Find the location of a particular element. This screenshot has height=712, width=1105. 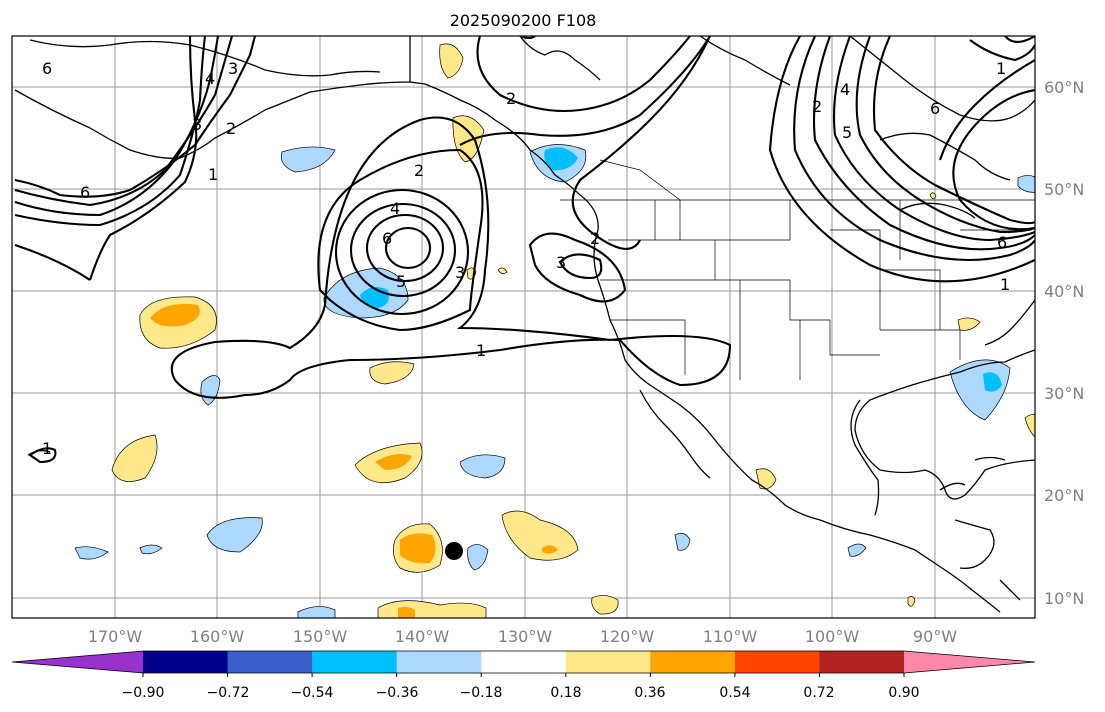

lon-label: 170°W is located at coordinates (115, 636).